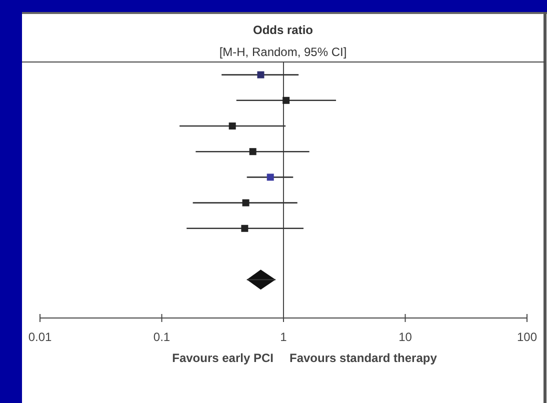  Describe the element at coordinates (223, 358) in the screenshot. I see `text: Favours early PCI` at that location.